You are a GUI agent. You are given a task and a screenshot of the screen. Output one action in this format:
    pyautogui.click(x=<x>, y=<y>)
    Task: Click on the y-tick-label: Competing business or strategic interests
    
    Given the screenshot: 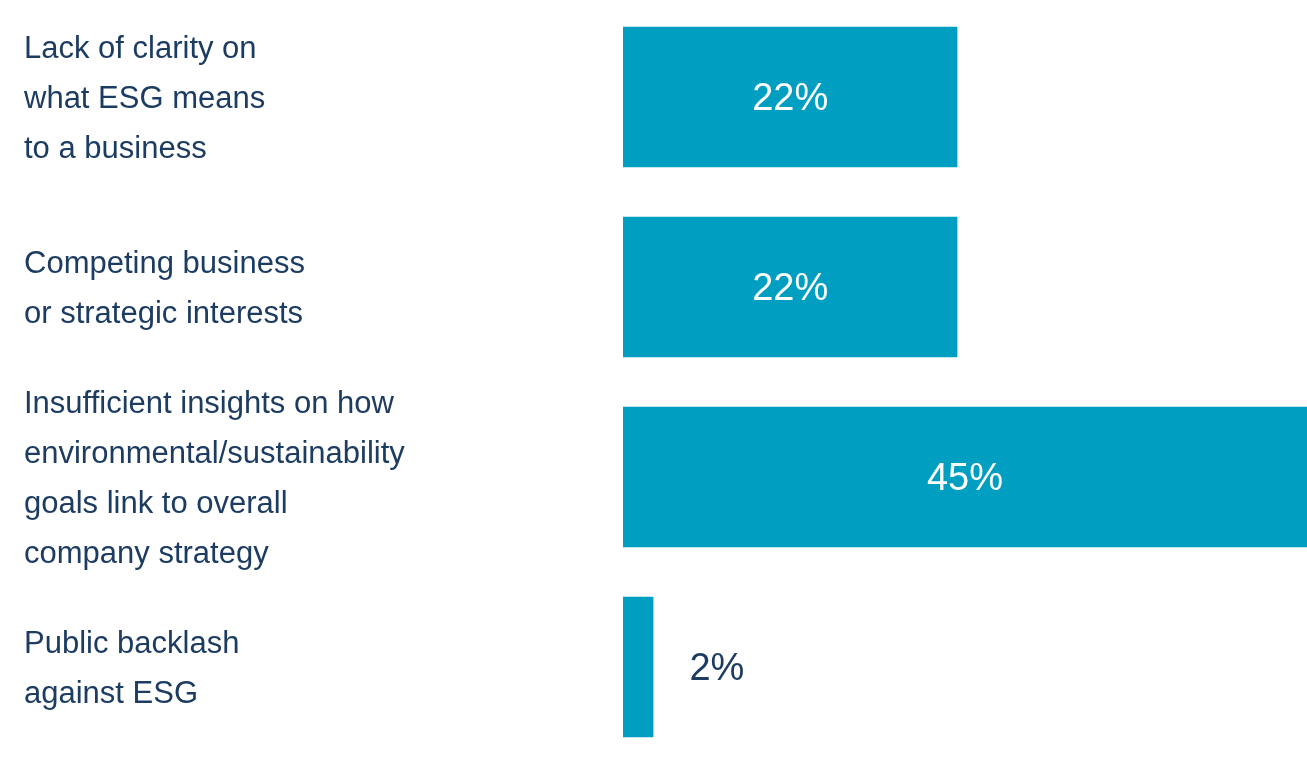 What is the action you would take?
    pyautogui.click(x=164, y=287)
    